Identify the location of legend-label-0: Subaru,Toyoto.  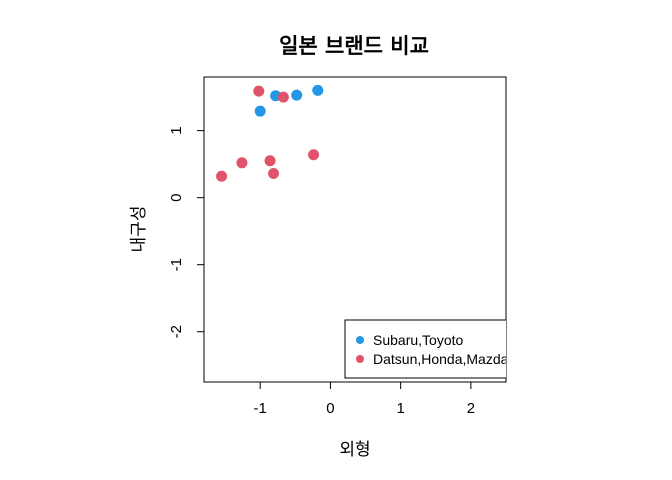
(418, 340).